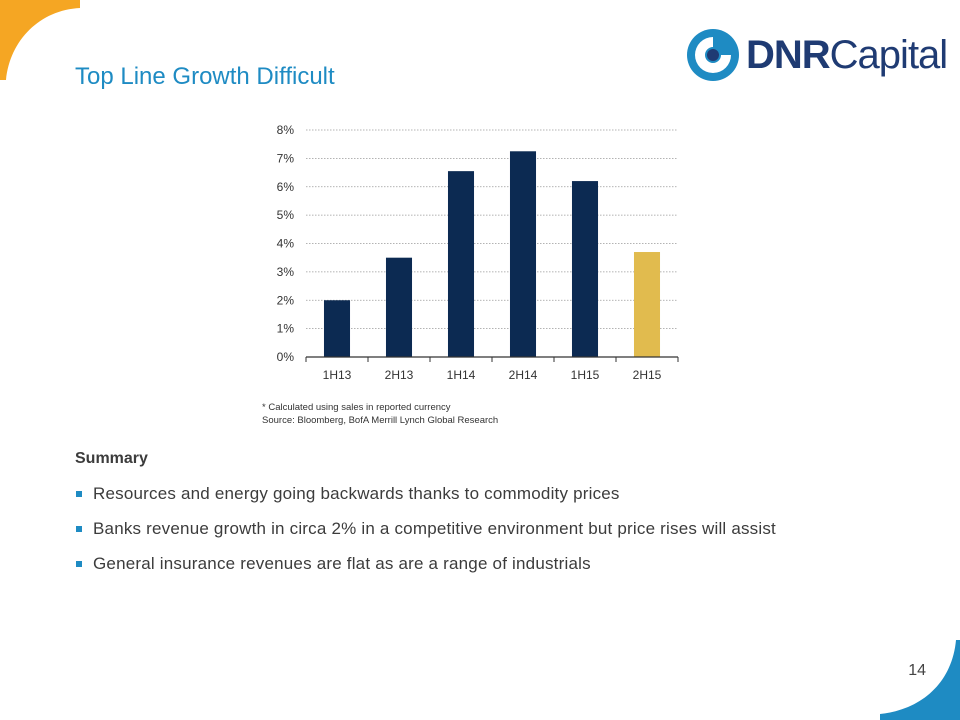 This screenshot has width=960, height=720. Describe the element at coordinates (713, 55) in the screenshot. I see `logo-swirl-icon` at that location.